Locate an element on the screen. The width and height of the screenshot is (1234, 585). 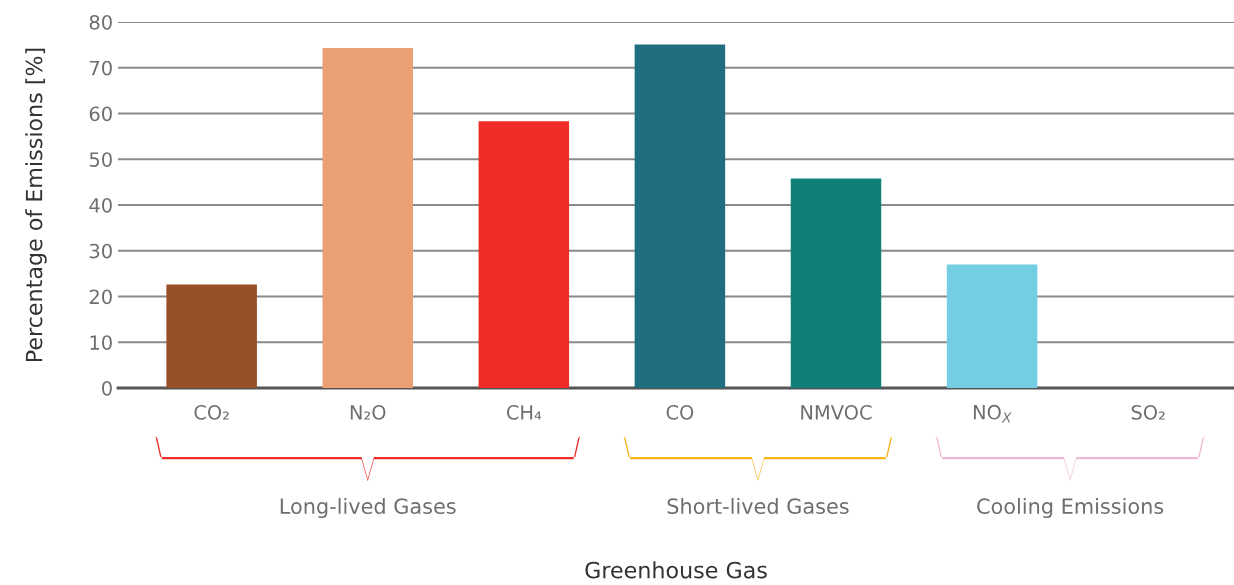
x-tick-label: CO is located at coordinates (680, 412).